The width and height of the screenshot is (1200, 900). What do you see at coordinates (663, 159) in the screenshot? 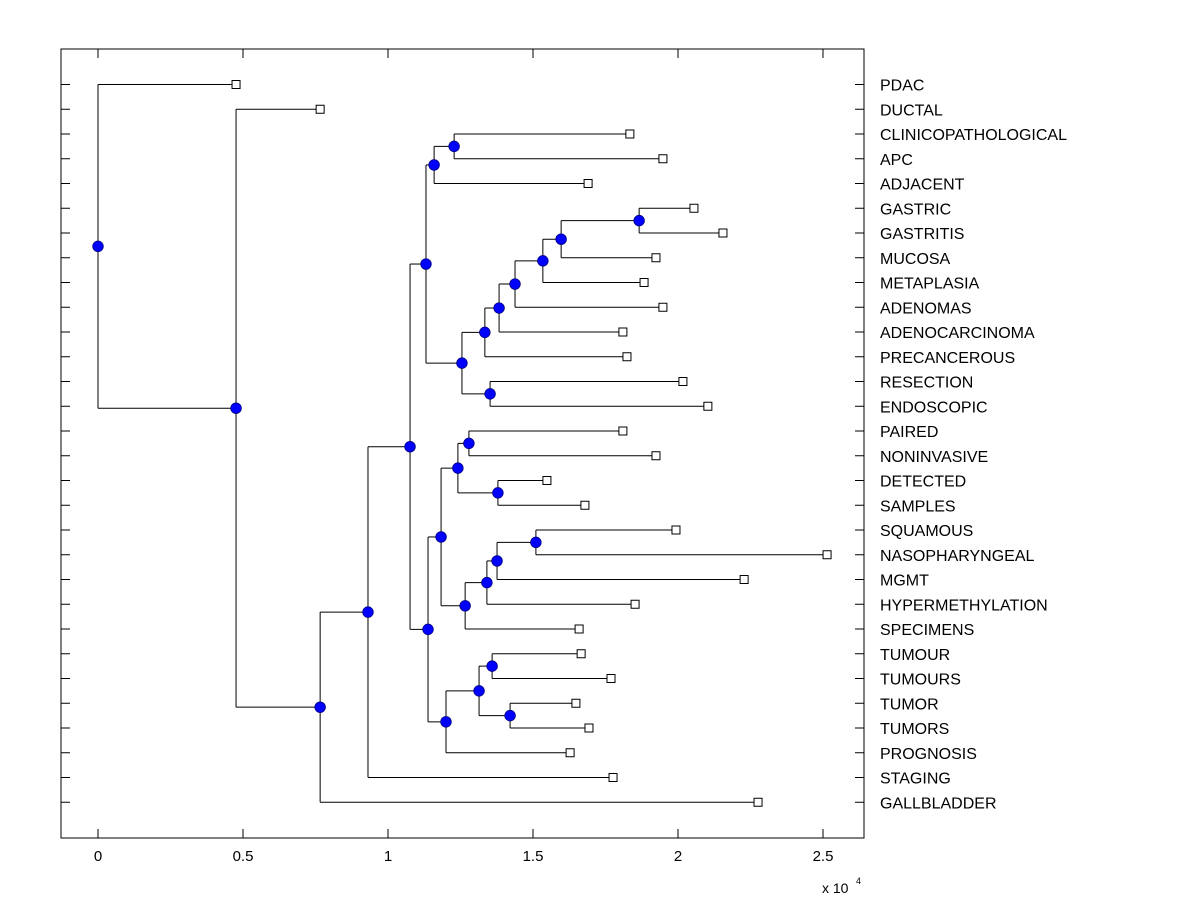
I see `leaf-marker-apc` at bounding box center [663, 159].